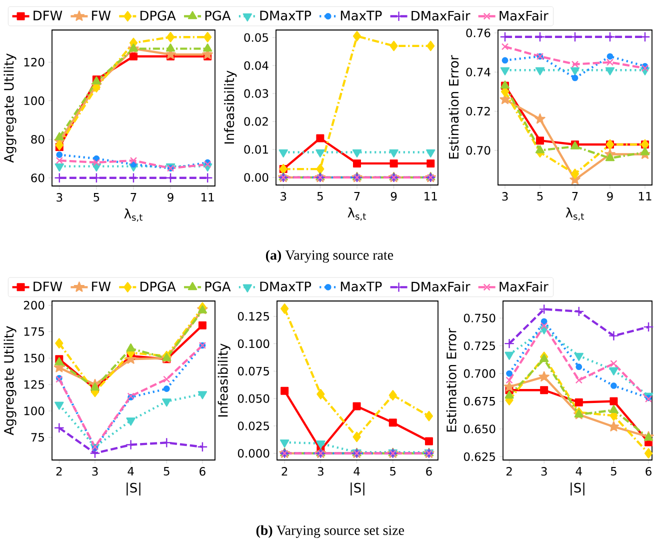  I want to click on y-tick-label: 0.05, so click(256, 37).